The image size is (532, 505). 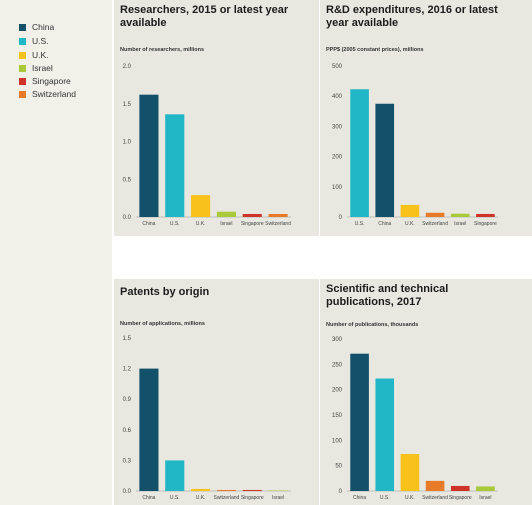 I want to click on y-tick-label: 400, so click(x=337, y=97).